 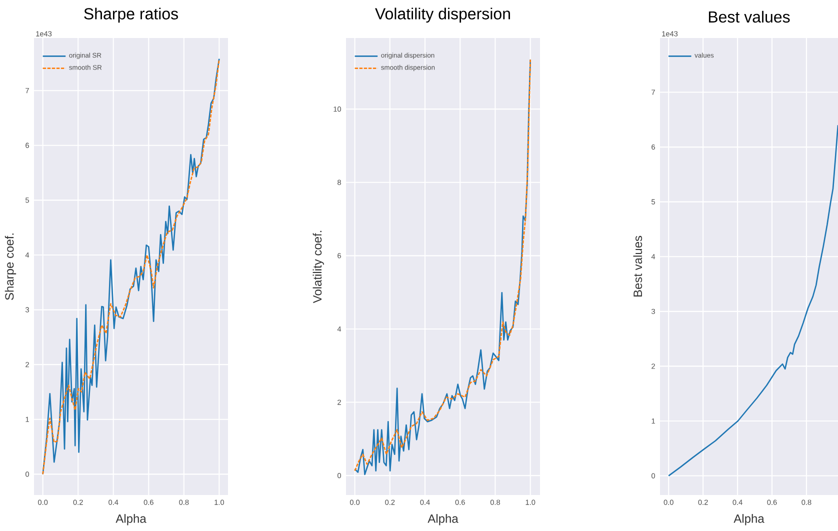 What do you see at coordinates (10, 267) in the screenshot?
I see `y-axis-title: Sharpe coef.` at bounding box center [10, 267].